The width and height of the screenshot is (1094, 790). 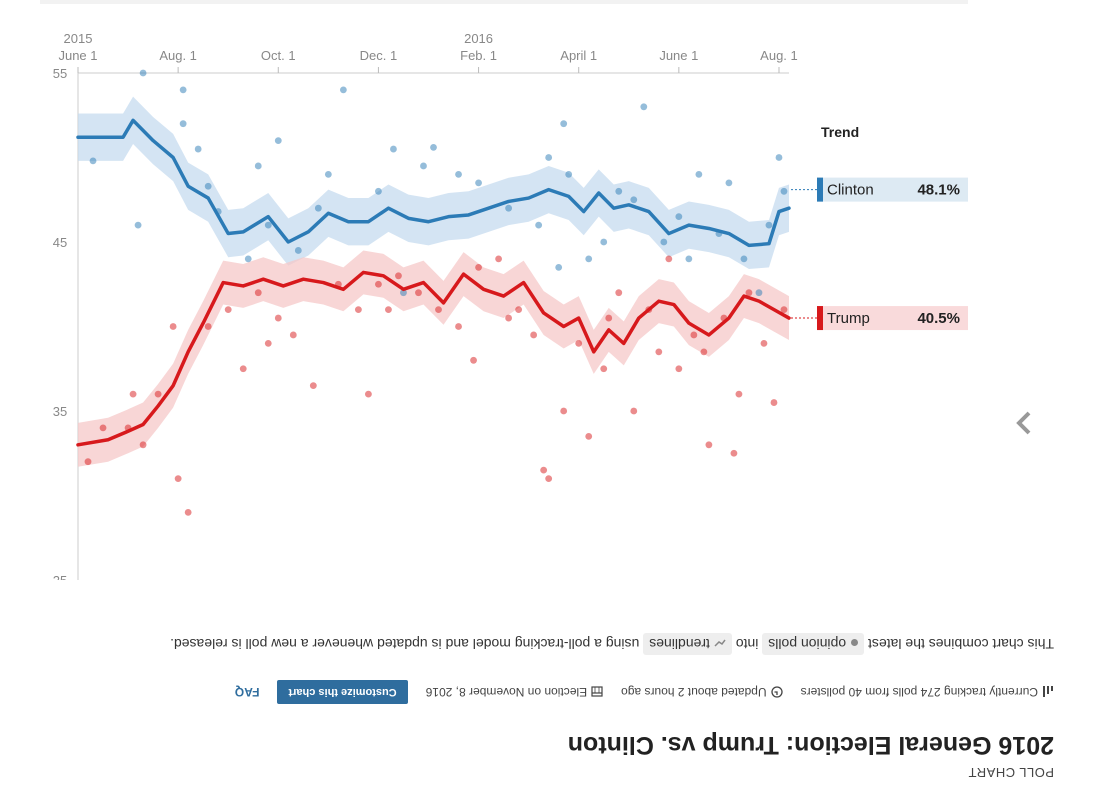 What do you see at coordinates (687, 644) in the screenshot?
I see `trendlines-toggle: trendlines` at bounding box center [687, 644].